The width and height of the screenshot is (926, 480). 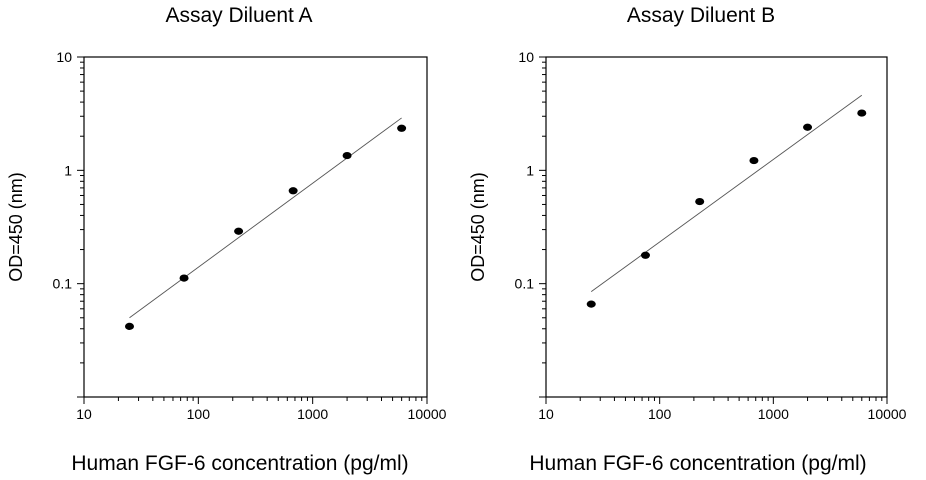 I want to click on x-axis-label-right: Human FGF-6 concentration (pg/ml), so click(x=698, y=463).